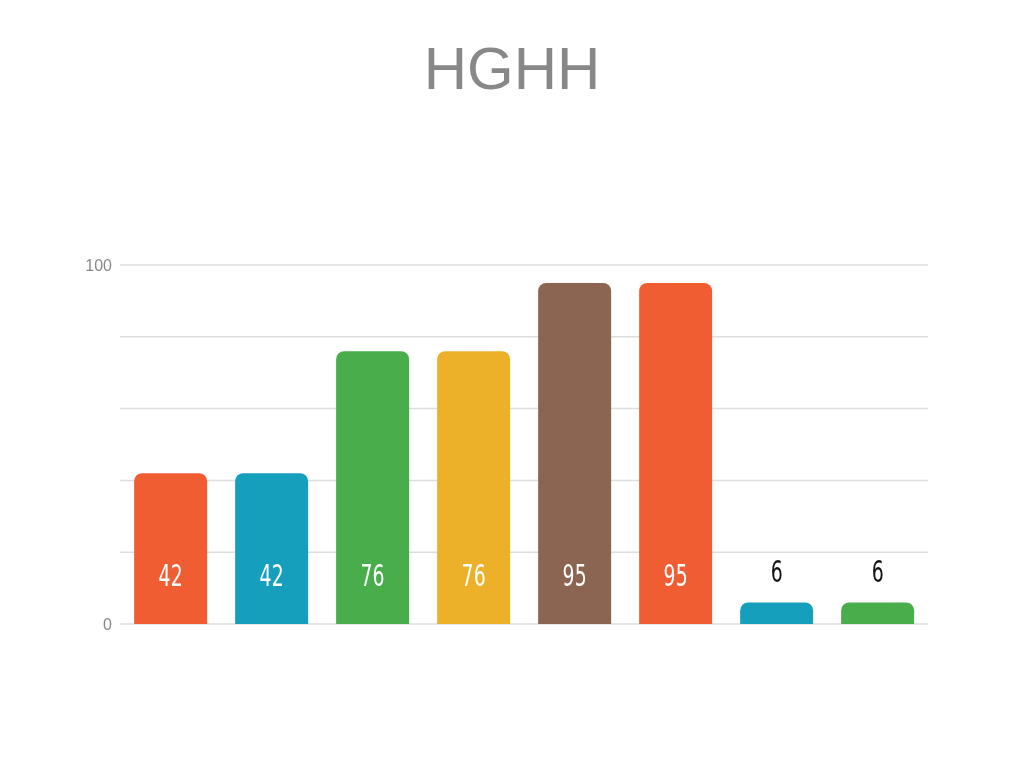 This screenshot has height=768, width=1024. Describe the element at coordinates (108, 624) in the screenshot. I see `y-tick-label: 0` at that location.